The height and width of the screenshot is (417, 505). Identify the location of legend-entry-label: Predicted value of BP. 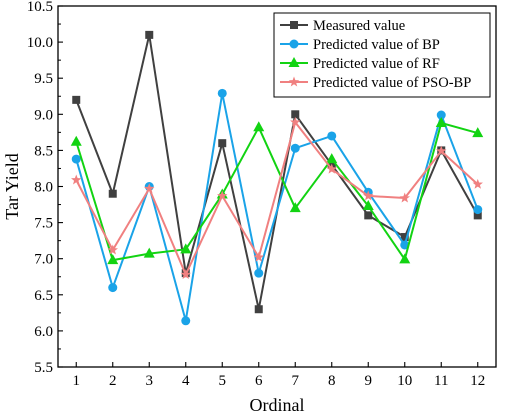
(376, 45).